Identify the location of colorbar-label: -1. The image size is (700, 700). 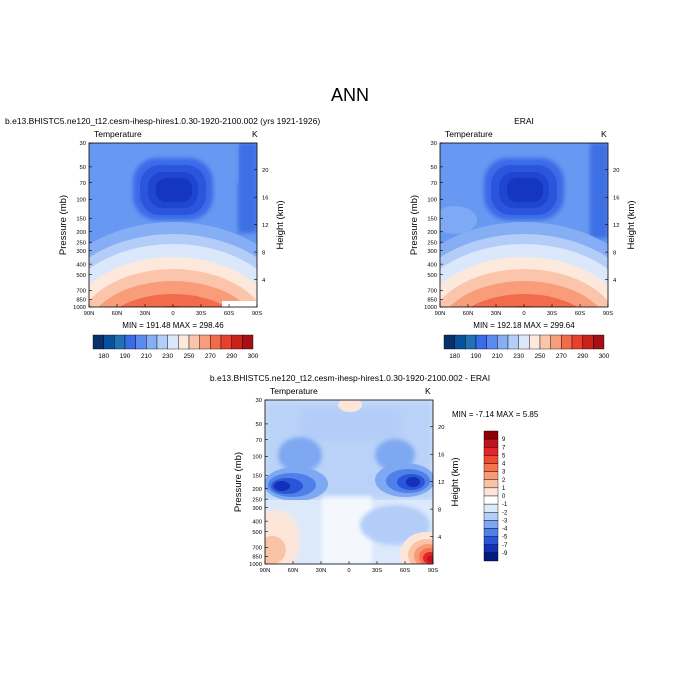
(505, 505).